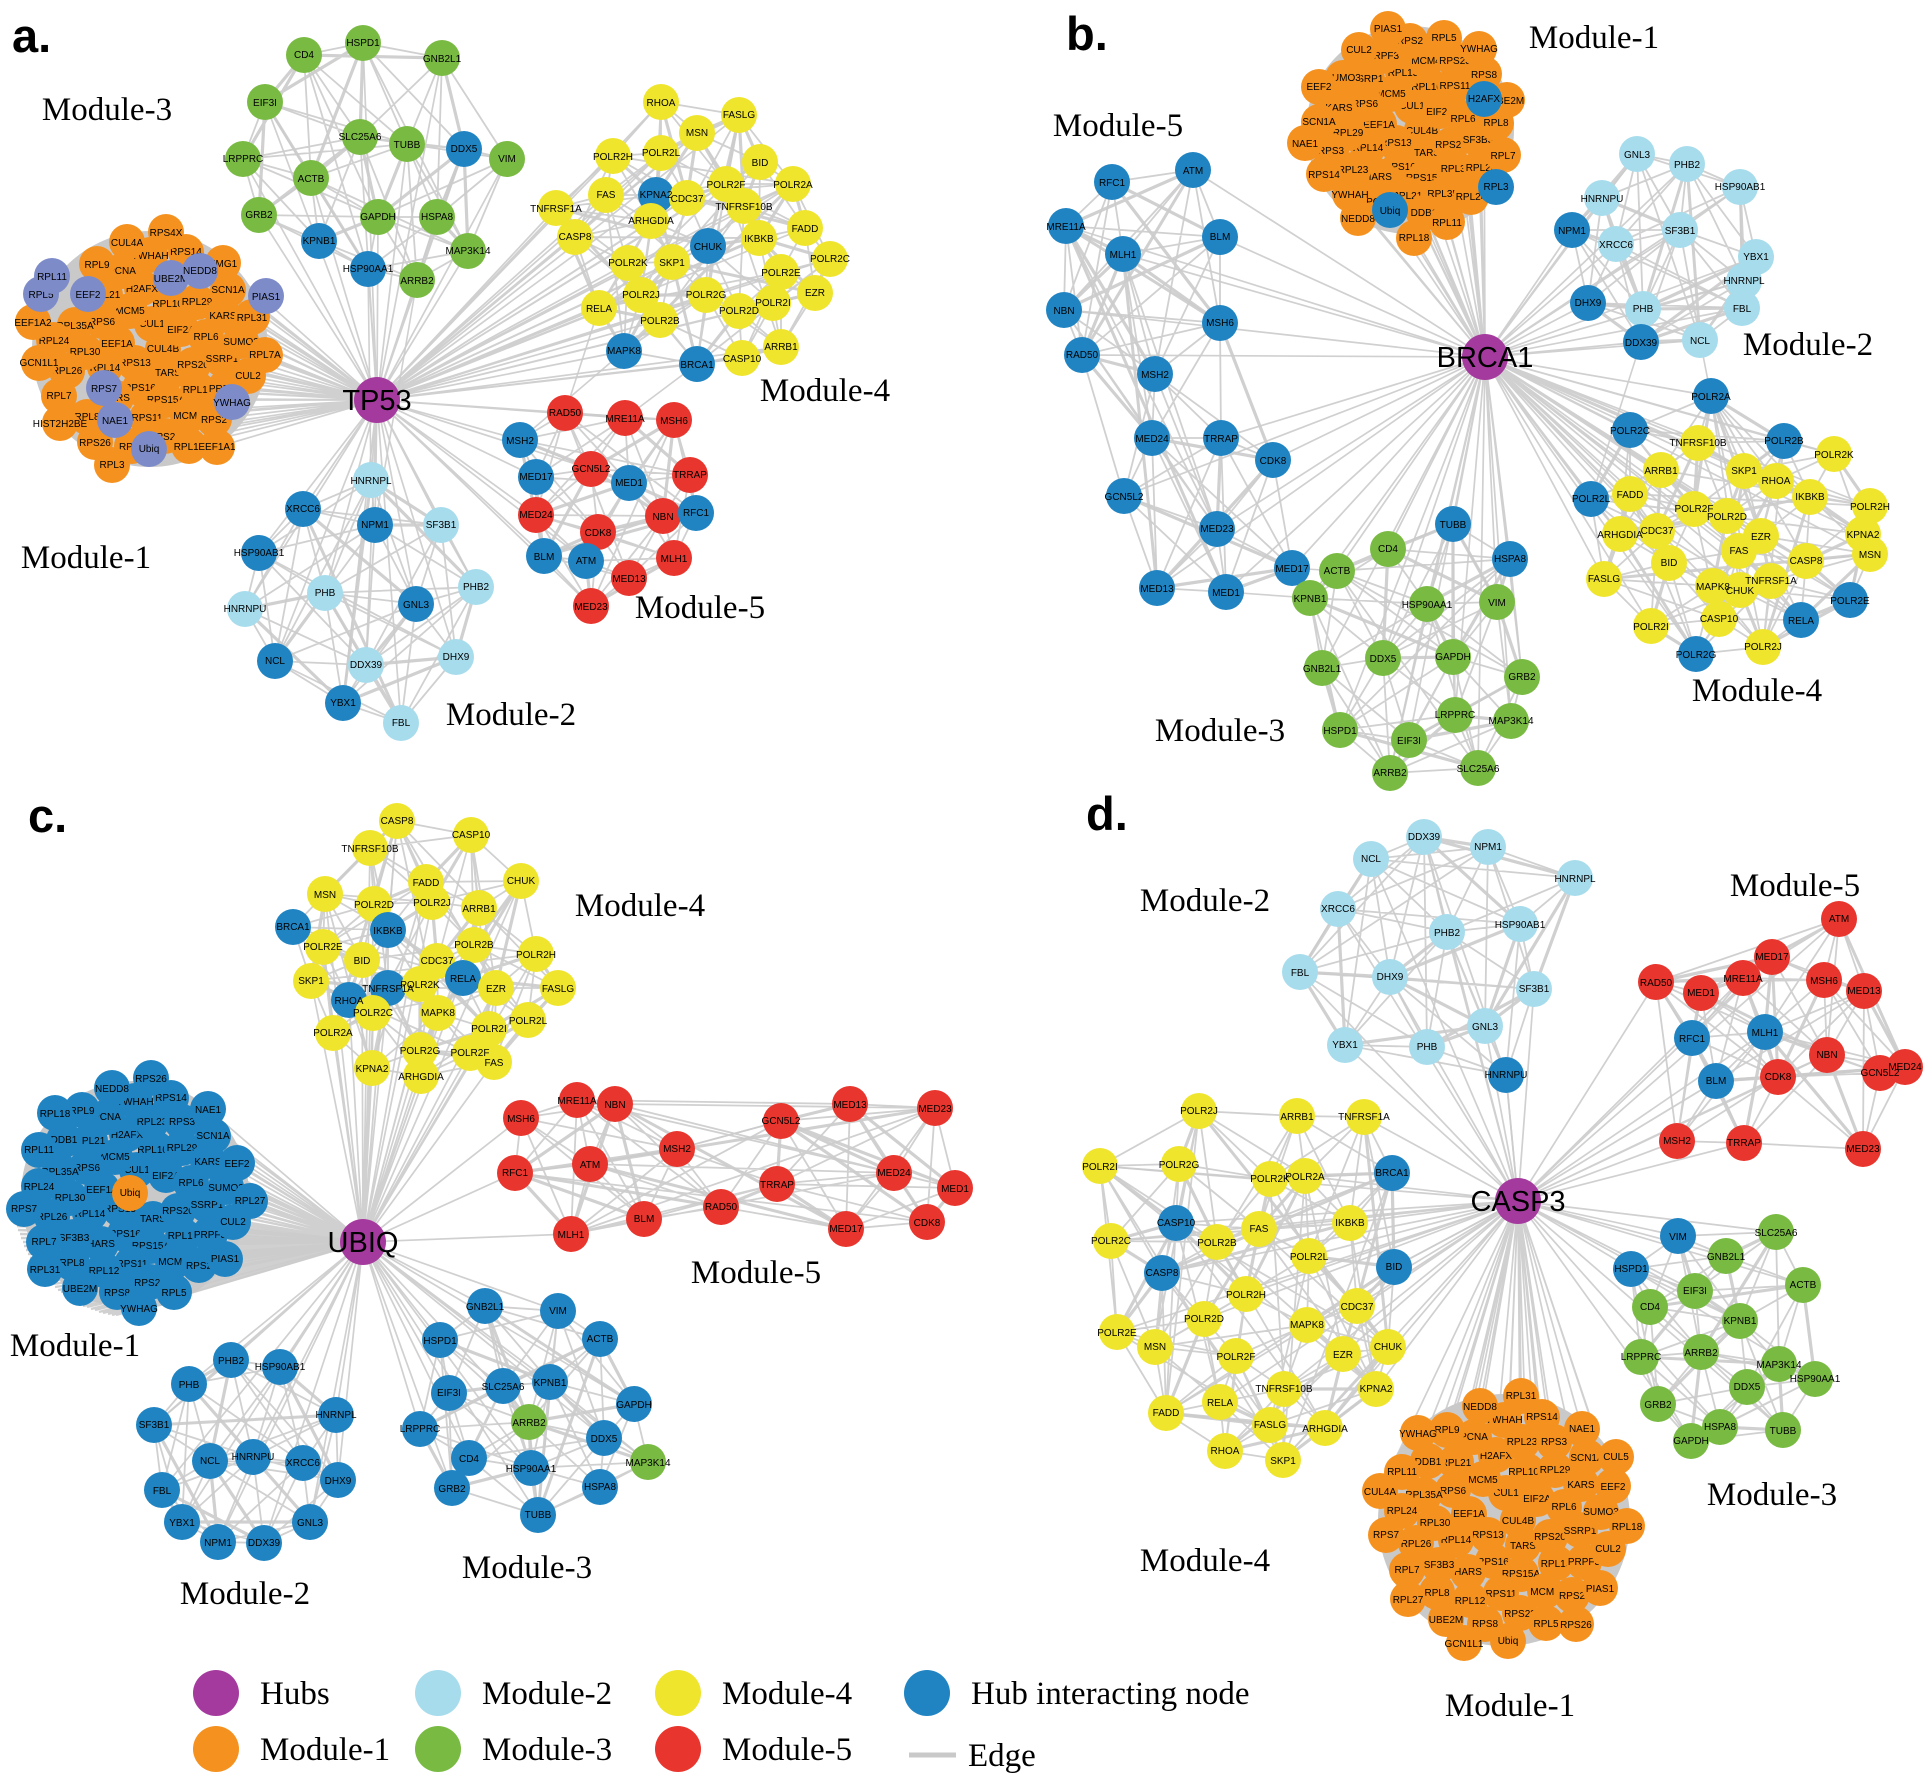 The image size is (1923, 1775). What do you see at coordinates (1545, 1592) in the screenshot?
I see `svg-text: MCM4` at bounding box center [1545, 1592].